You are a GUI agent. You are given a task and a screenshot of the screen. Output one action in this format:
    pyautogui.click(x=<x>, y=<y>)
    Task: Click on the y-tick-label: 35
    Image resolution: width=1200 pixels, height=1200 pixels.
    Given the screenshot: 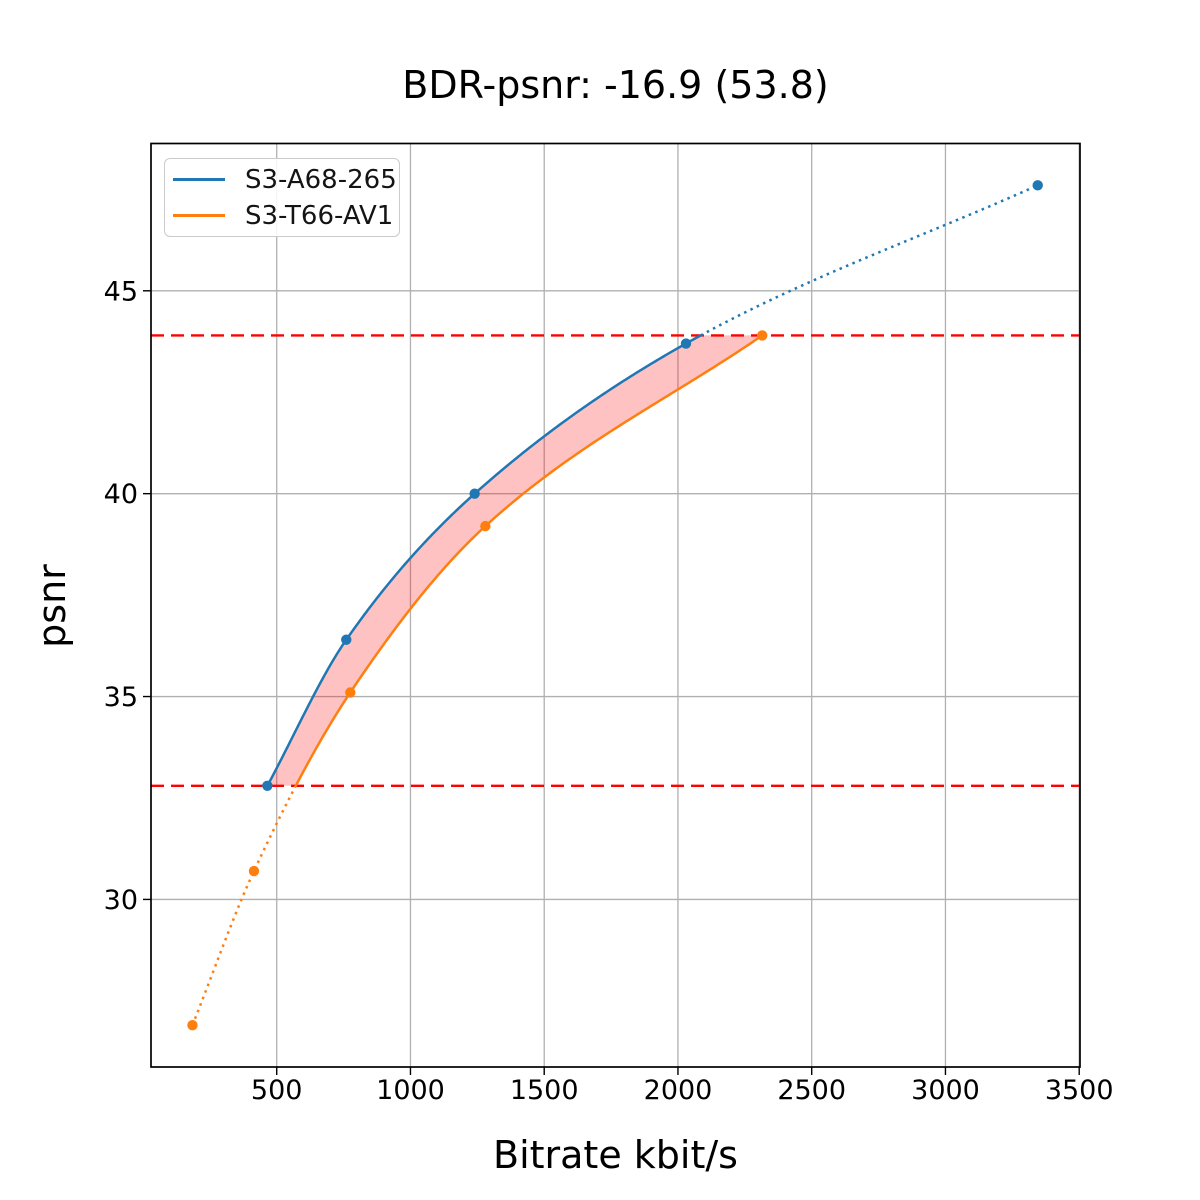 What is the action you would take?
    pyautogui.click(x=121, y=697)
    